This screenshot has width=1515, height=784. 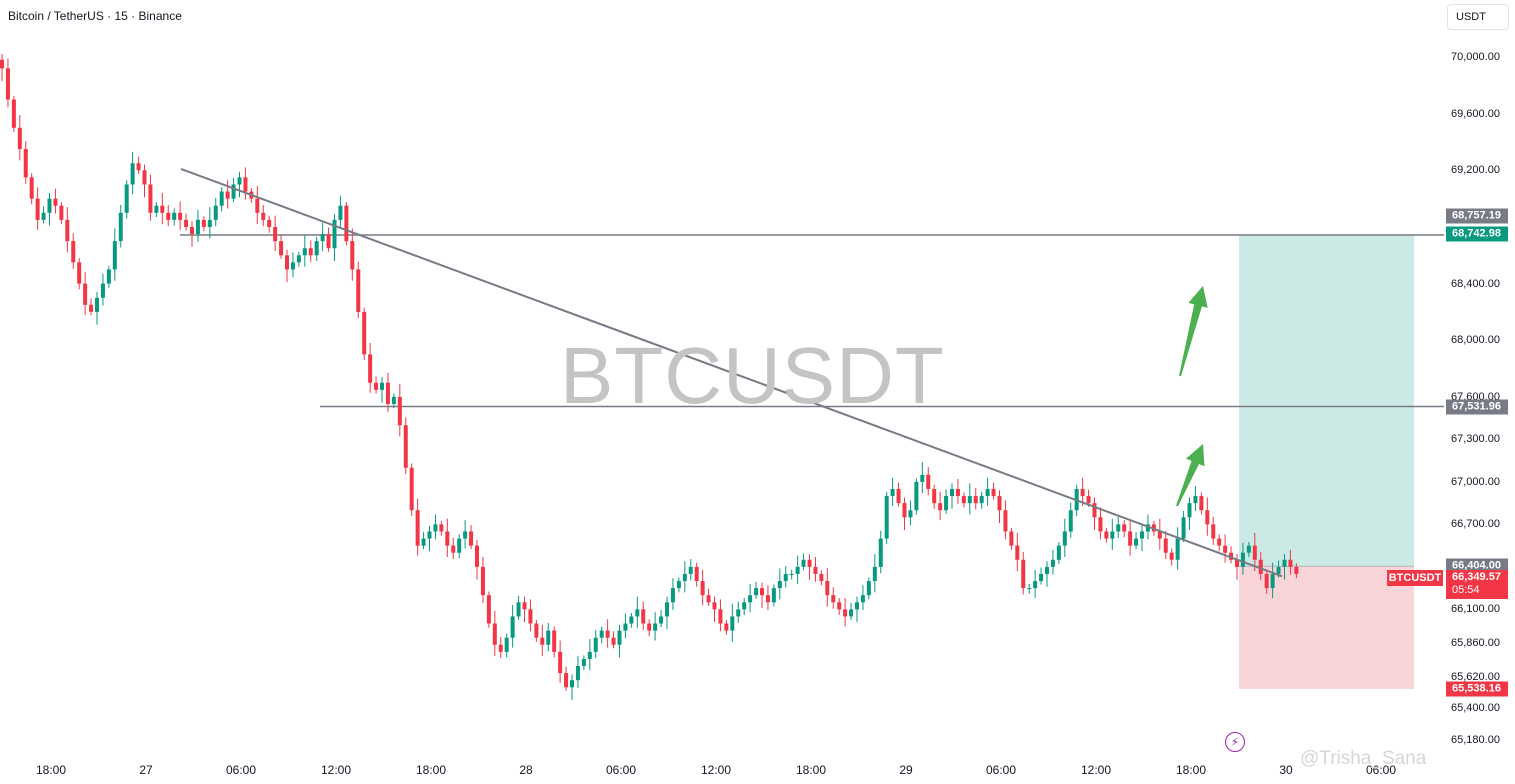 What do you see at coordinates (1475, 643) in the screenshot?
I see `price-tick-label: 65,860.00` at bounding box center [1475, 643].